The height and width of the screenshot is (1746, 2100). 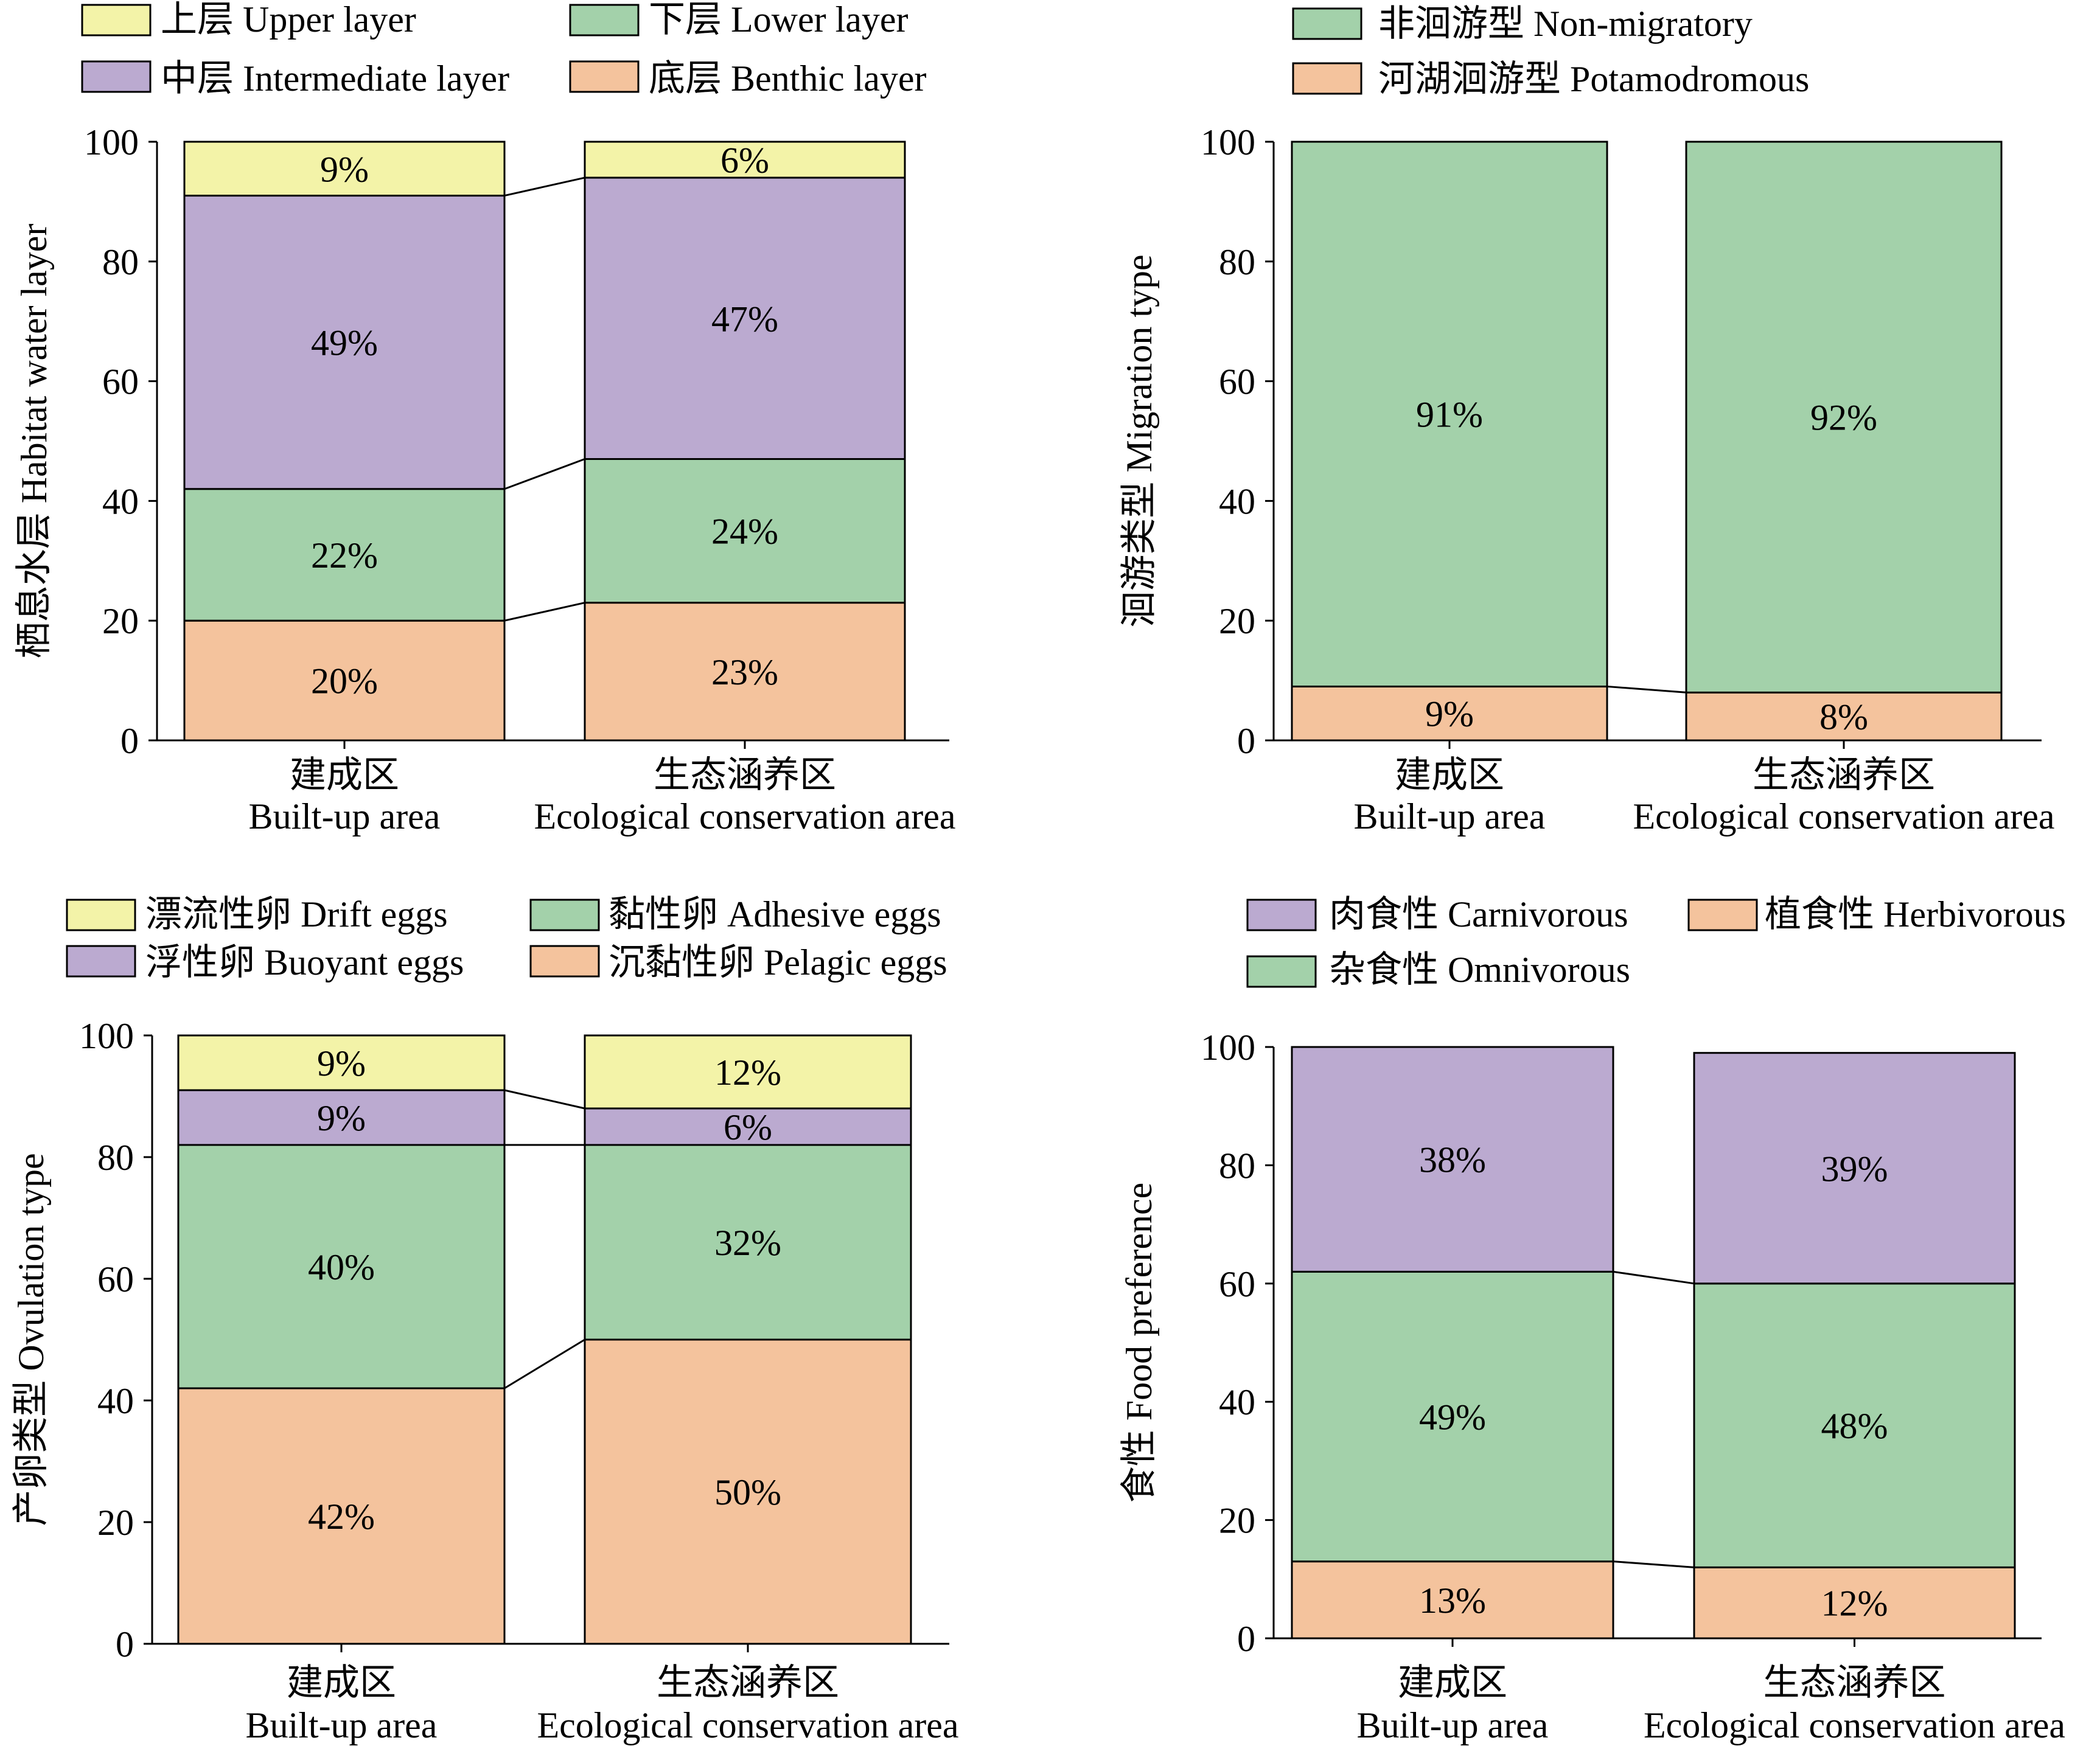 What do you see at coordinates (747, 1243) in the screenshot?
I see `data-label: 32%` at bounding box center [747, 1243].